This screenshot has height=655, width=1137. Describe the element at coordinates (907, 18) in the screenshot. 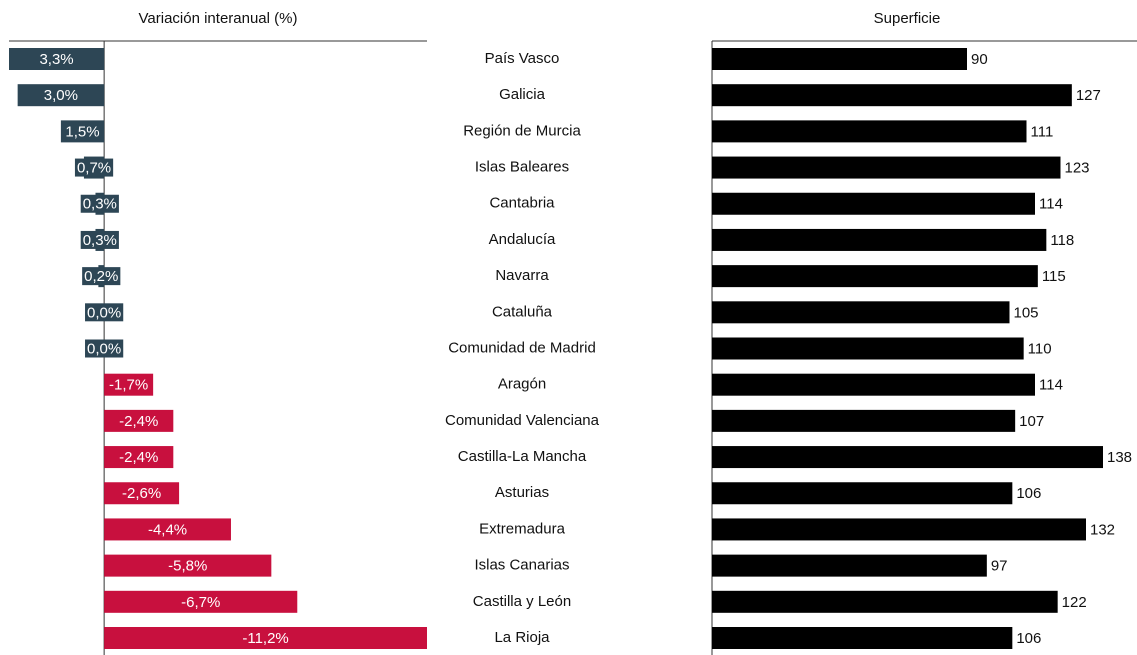

I see `chart-title: Superficie` at that location.